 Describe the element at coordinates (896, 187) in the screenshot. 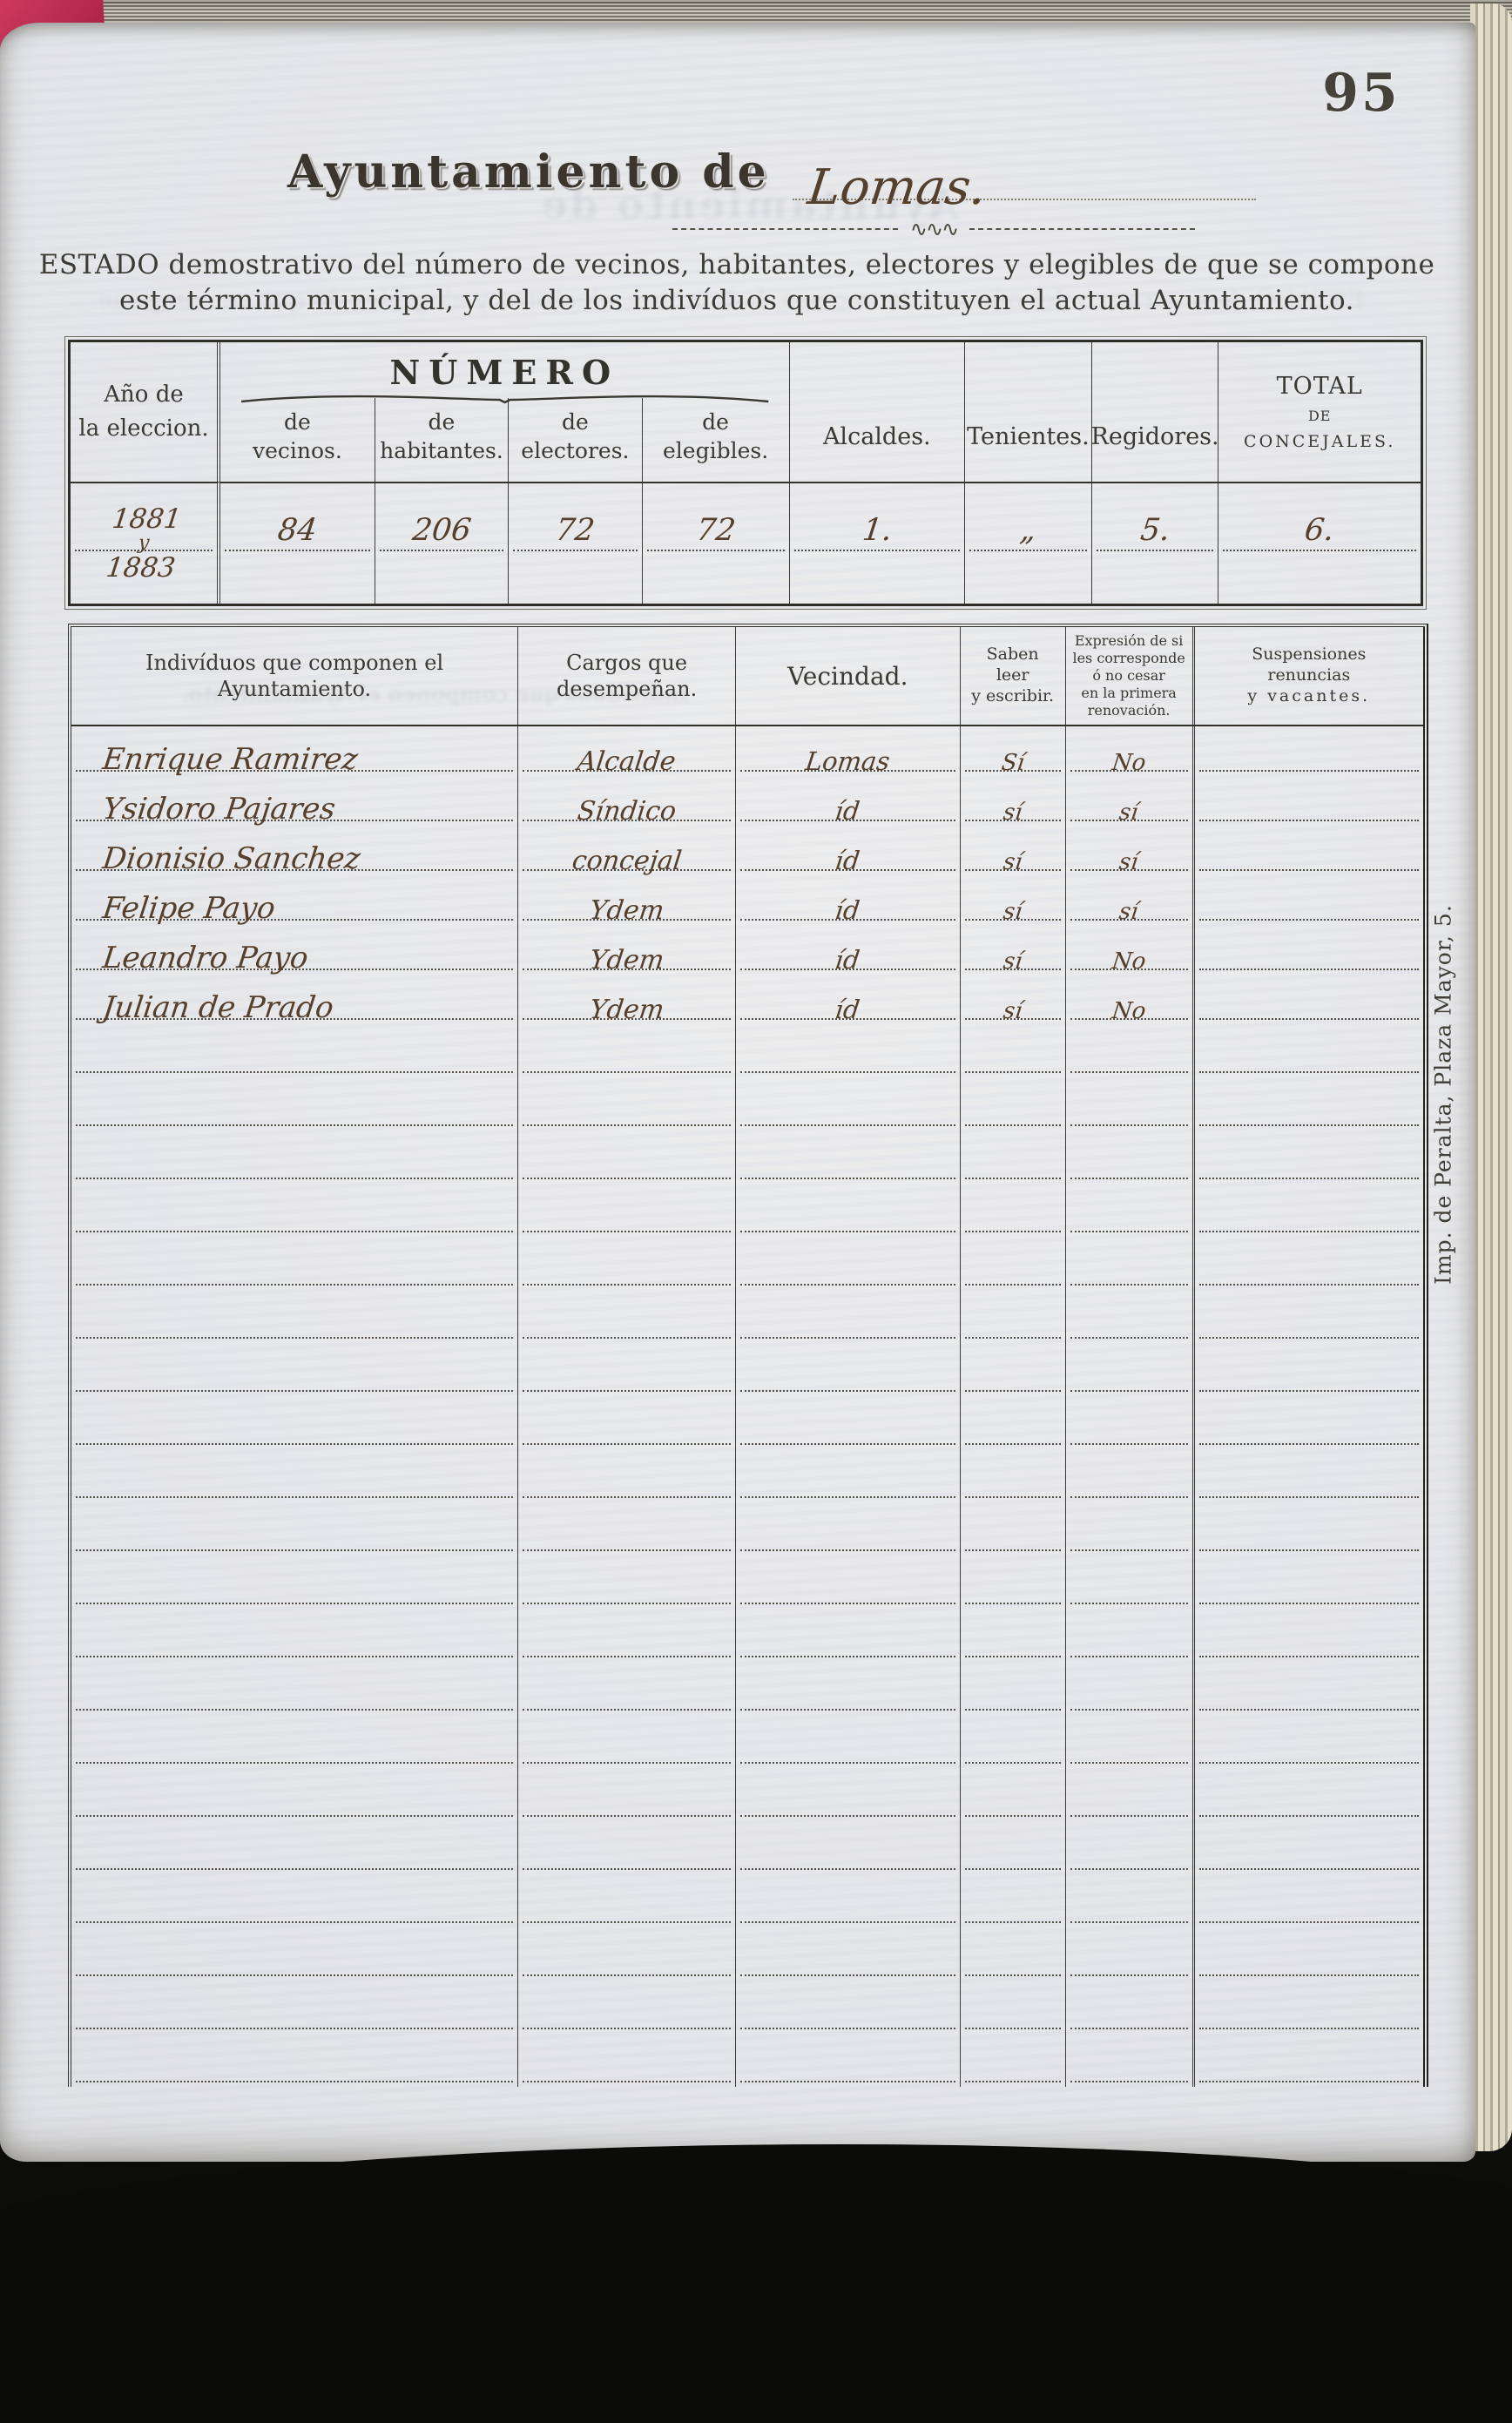

I see `title-handwritten-municipality: Lomas.` at that location.